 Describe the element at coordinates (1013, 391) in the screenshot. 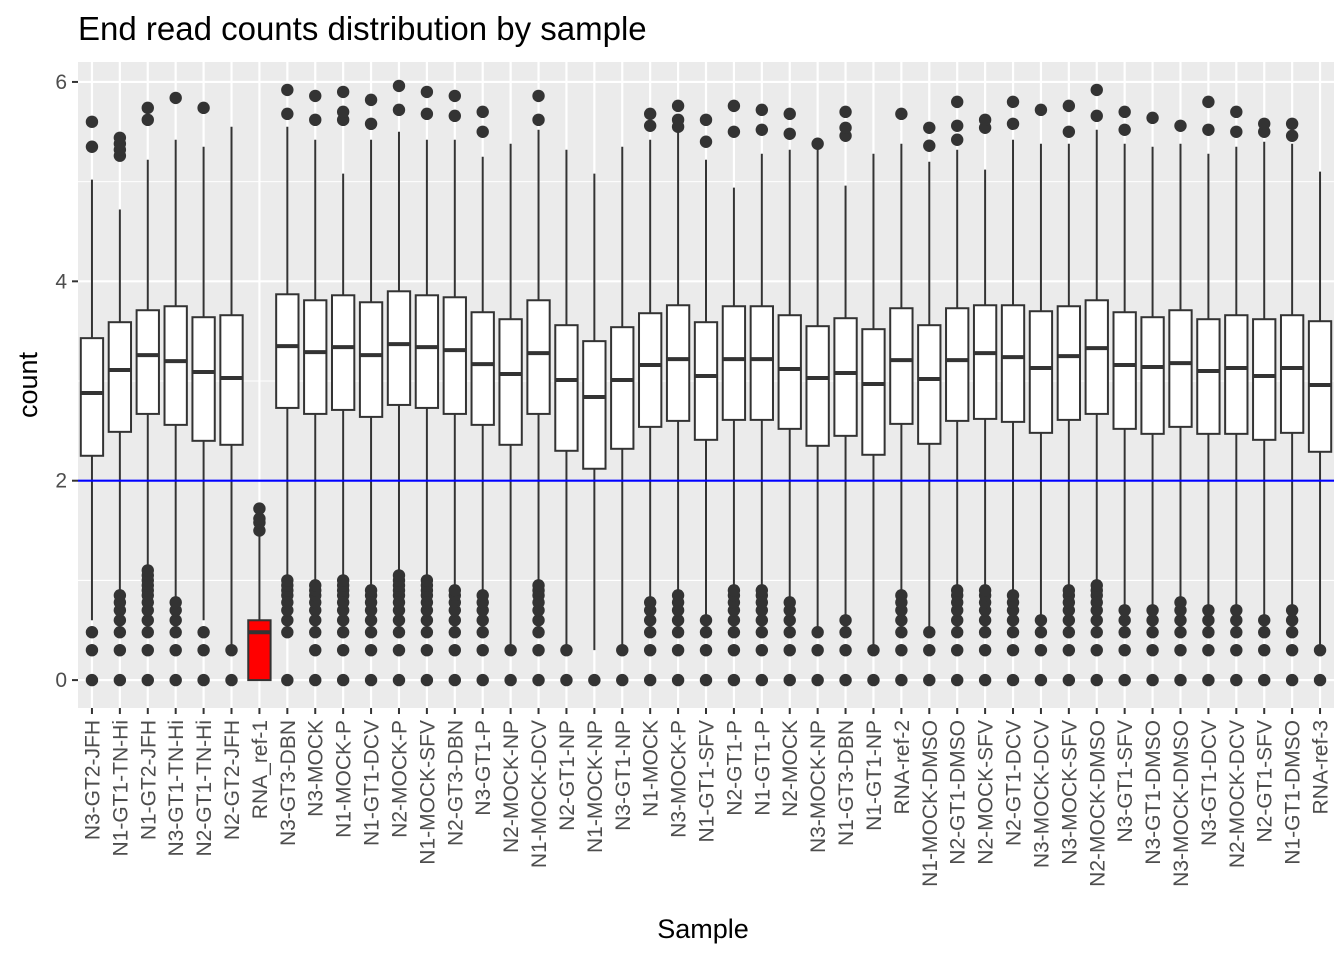

I see `box-N2-GT1-DCV` at that location.